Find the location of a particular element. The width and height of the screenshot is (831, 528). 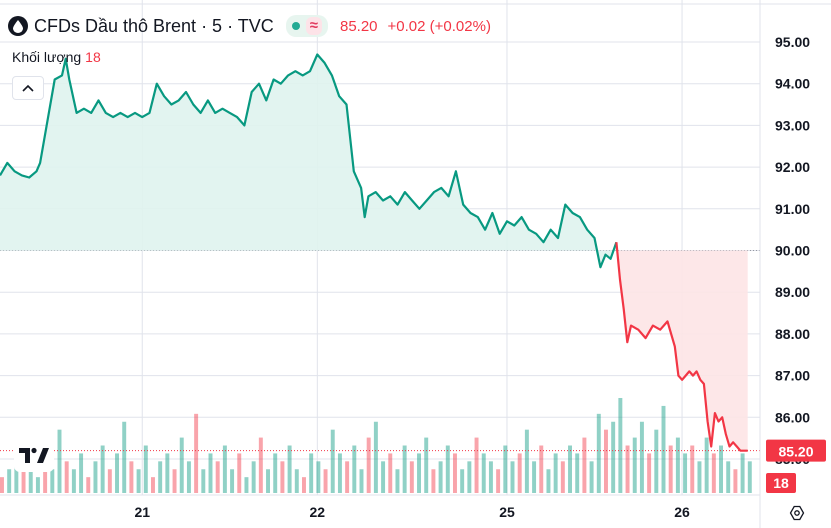

volume-label: Khối lượng is located at coordinates (47, 57).